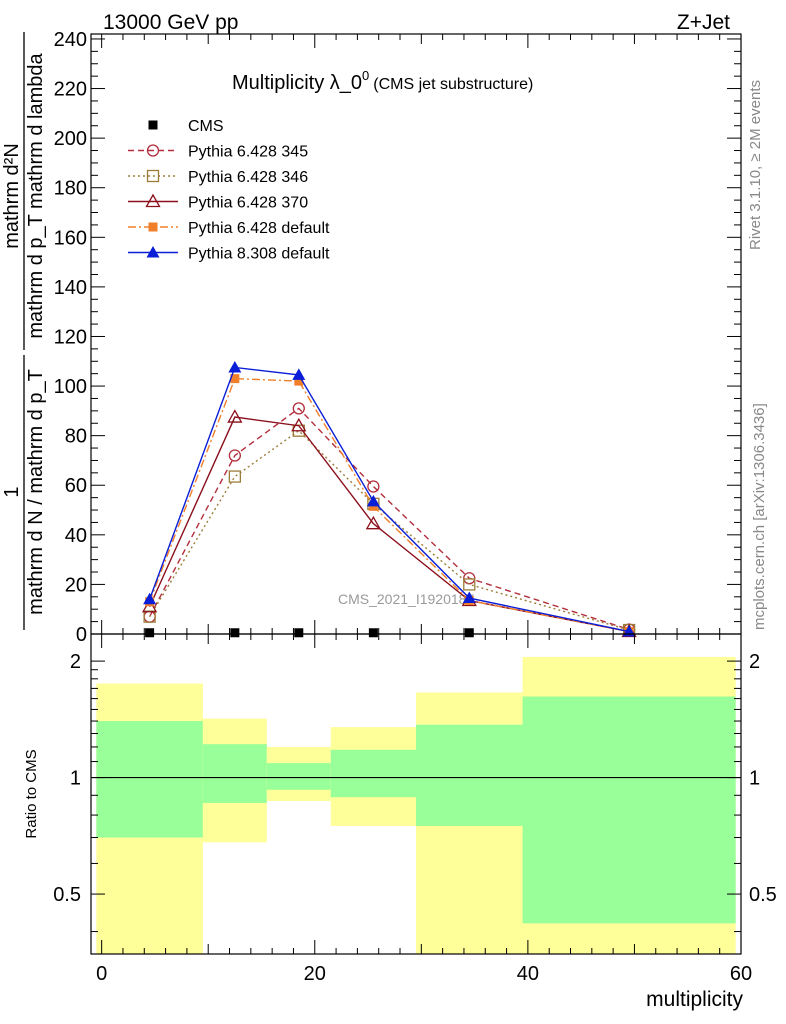  Describe the element at coordinates (528, 974) in the screenshot. I see `x-tick-label: 40` at that location.